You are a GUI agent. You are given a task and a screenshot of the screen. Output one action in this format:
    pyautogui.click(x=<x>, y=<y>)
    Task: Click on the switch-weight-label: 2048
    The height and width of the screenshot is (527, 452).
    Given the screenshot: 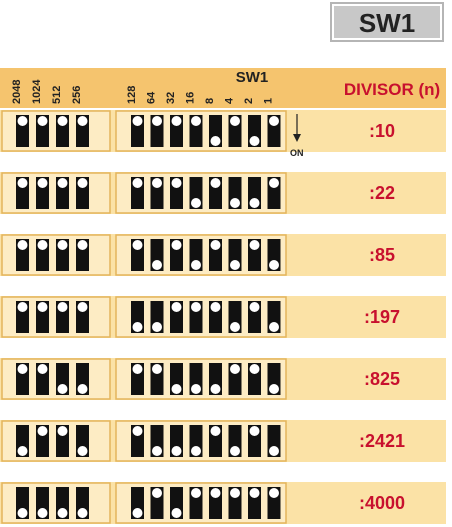 What is the action you would take?
    pyautogui.click(x=17, y=92)
    